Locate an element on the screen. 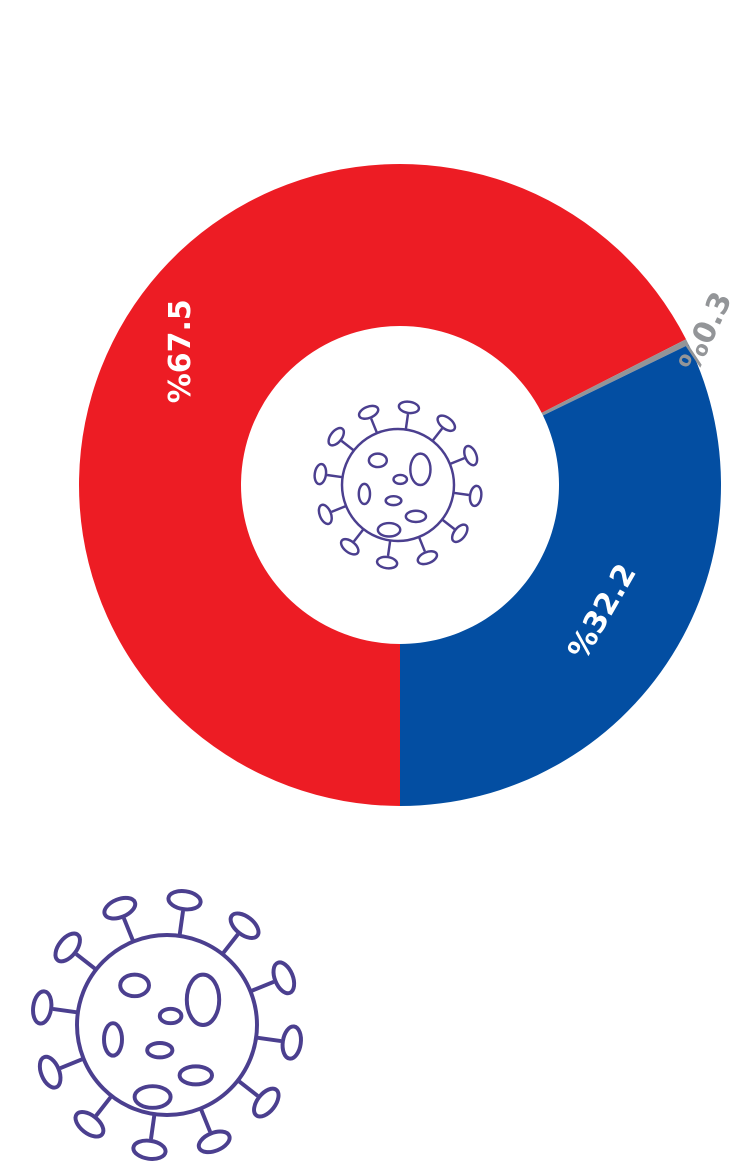 Image resolution: width=745 pixels, height=1168 pixels. slice is located at coordinates (615, 377).